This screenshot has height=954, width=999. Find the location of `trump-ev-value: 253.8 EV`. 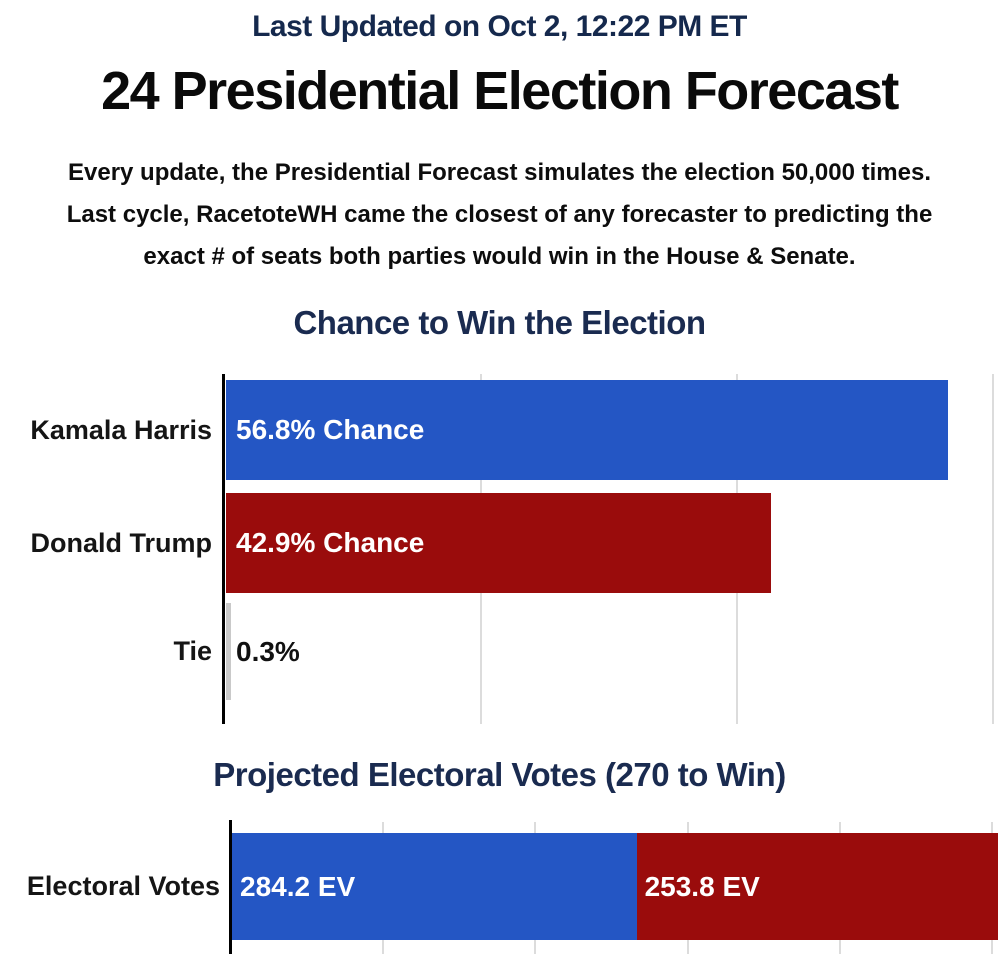

trump-ev-value: 253.8 EV is located at coordinates (702, 886).